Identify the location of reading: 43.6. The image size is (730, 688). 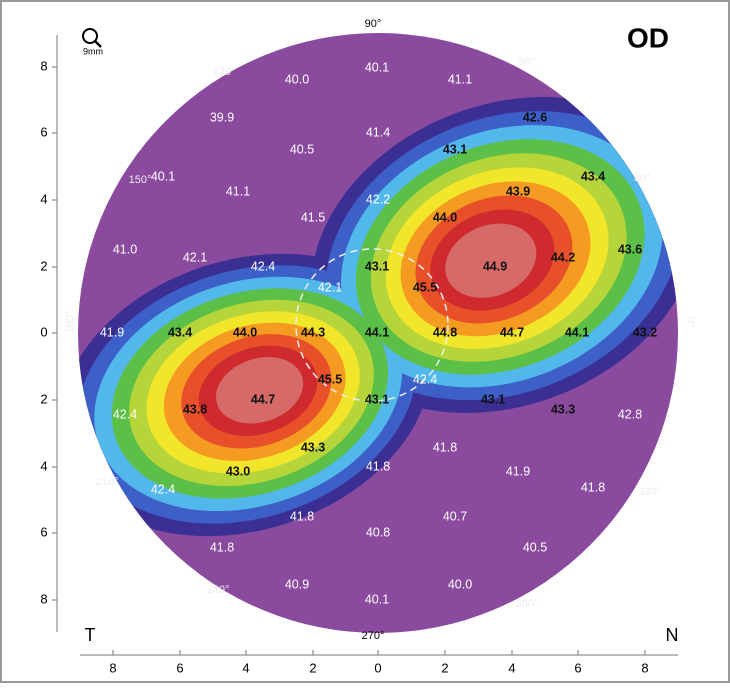
(630, 249).